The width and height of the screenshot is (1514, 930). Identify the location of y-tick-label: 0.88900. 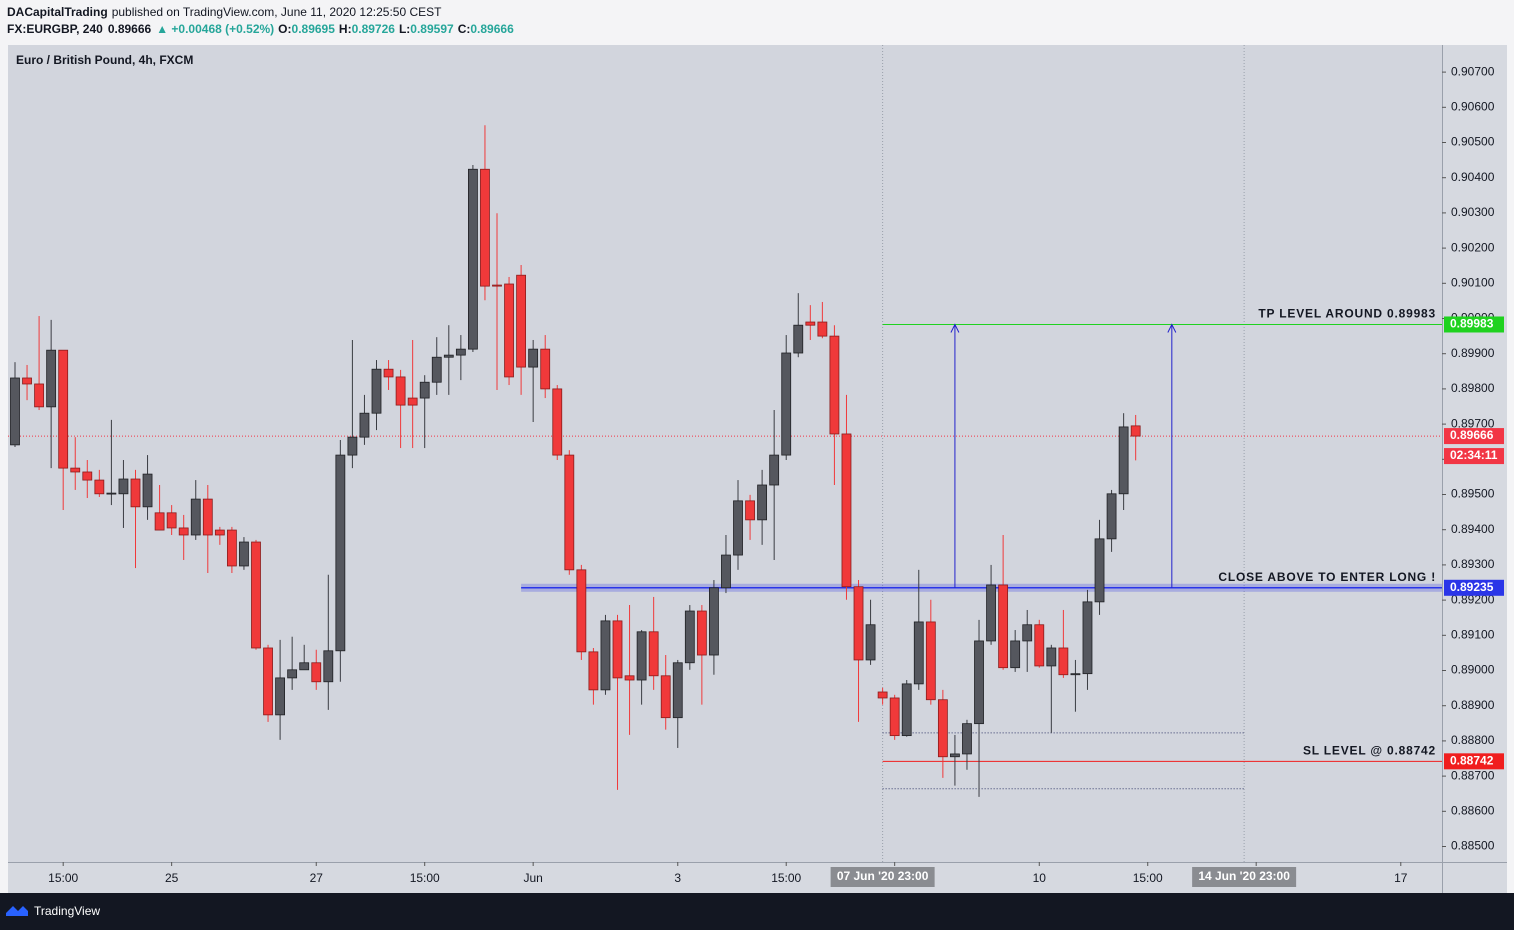
(1473, 705).